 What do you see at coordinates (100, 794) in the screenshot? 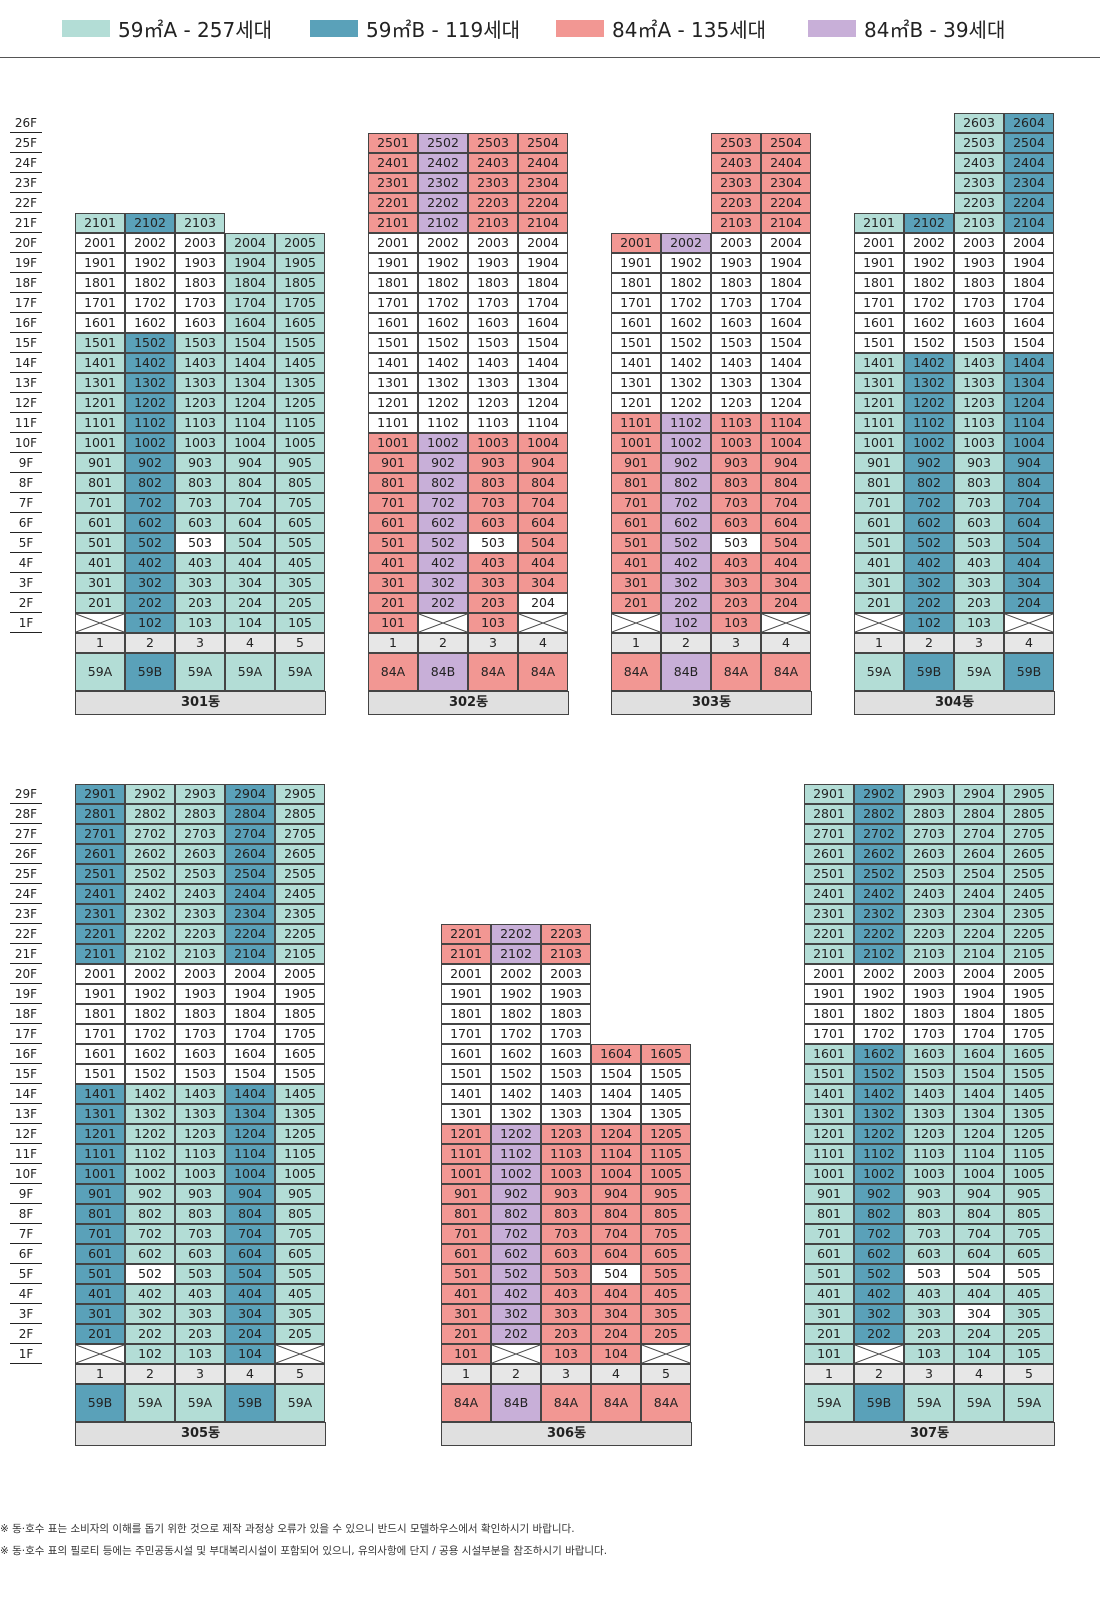
I see `unit-cell: 2901` at bounding box center [100, 794].